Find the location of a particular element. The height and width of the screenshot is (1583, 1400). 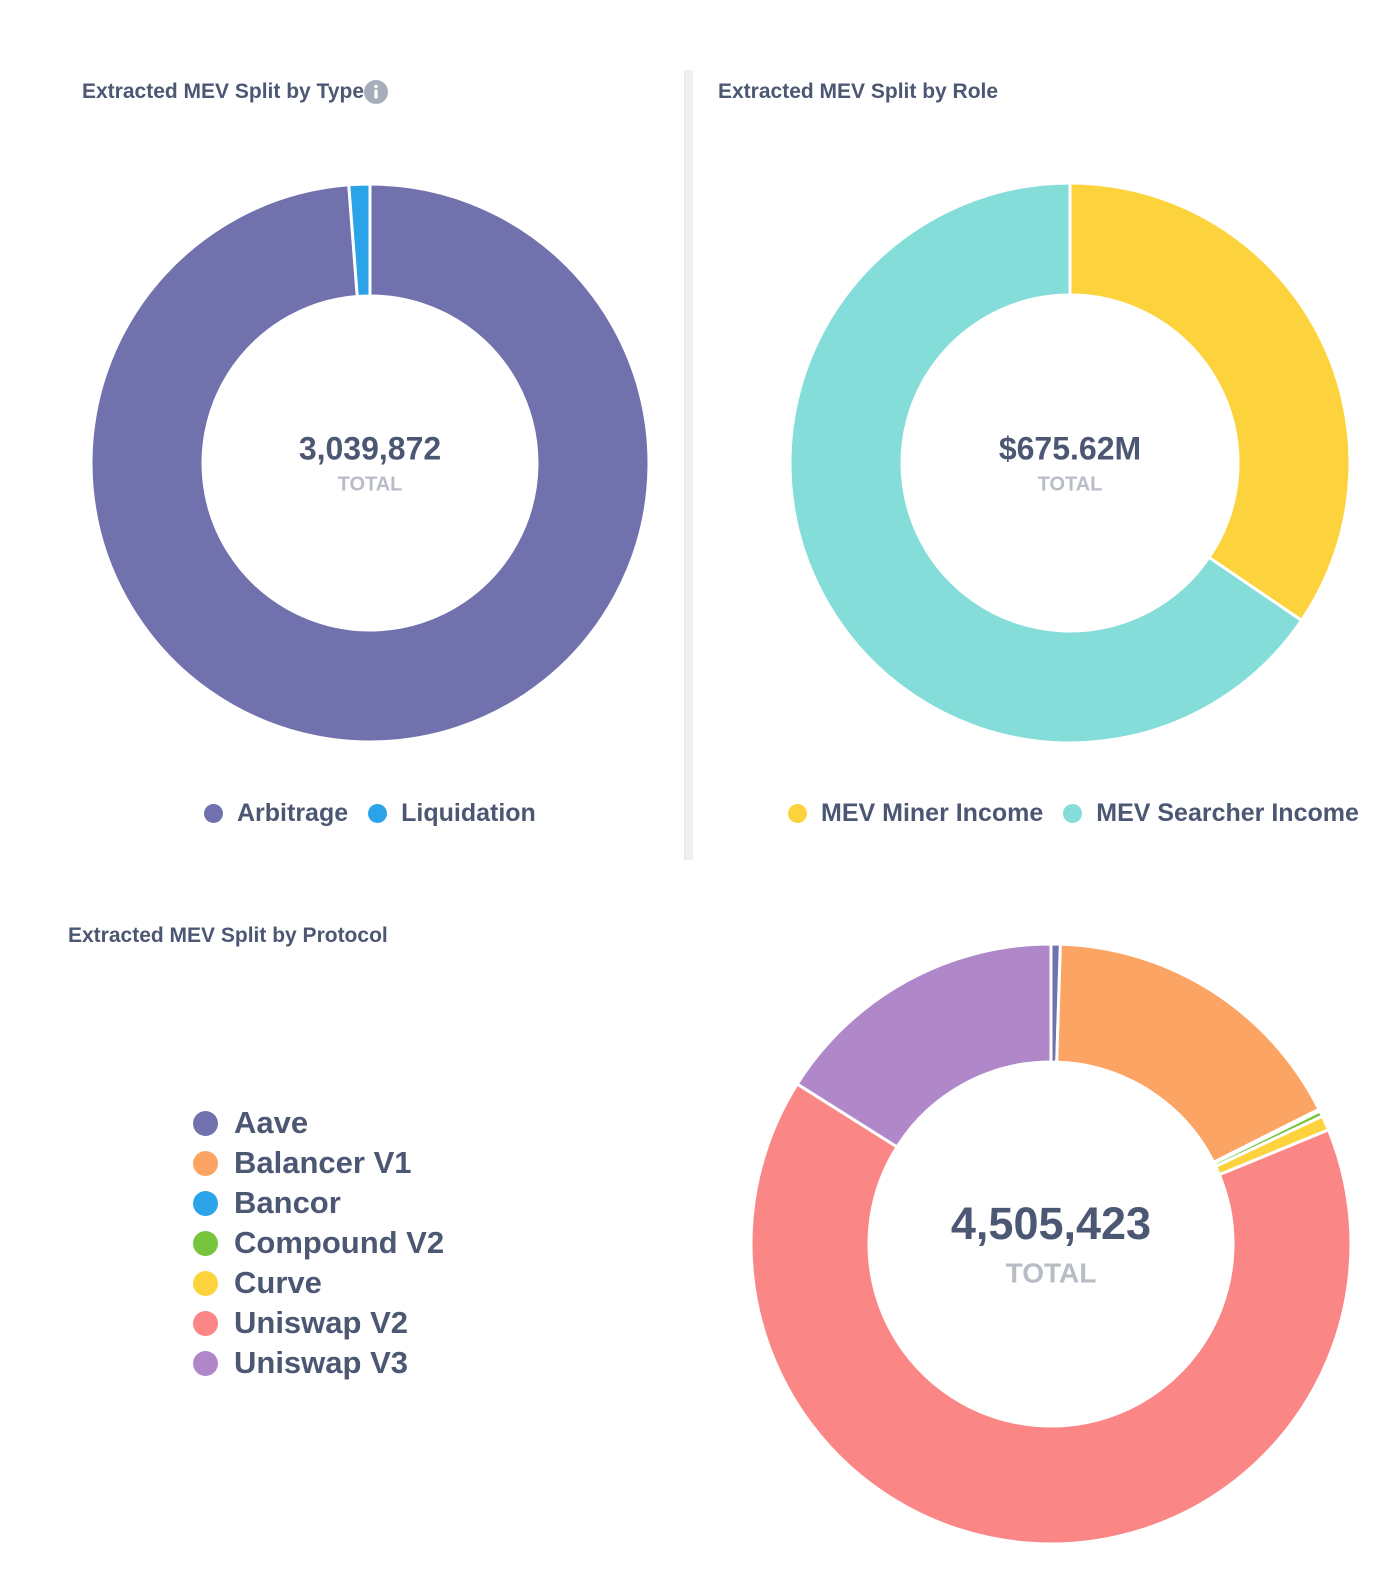

legend-item-uniswap-v2: Uniswap V2 is located at coordinates (318, 1323).